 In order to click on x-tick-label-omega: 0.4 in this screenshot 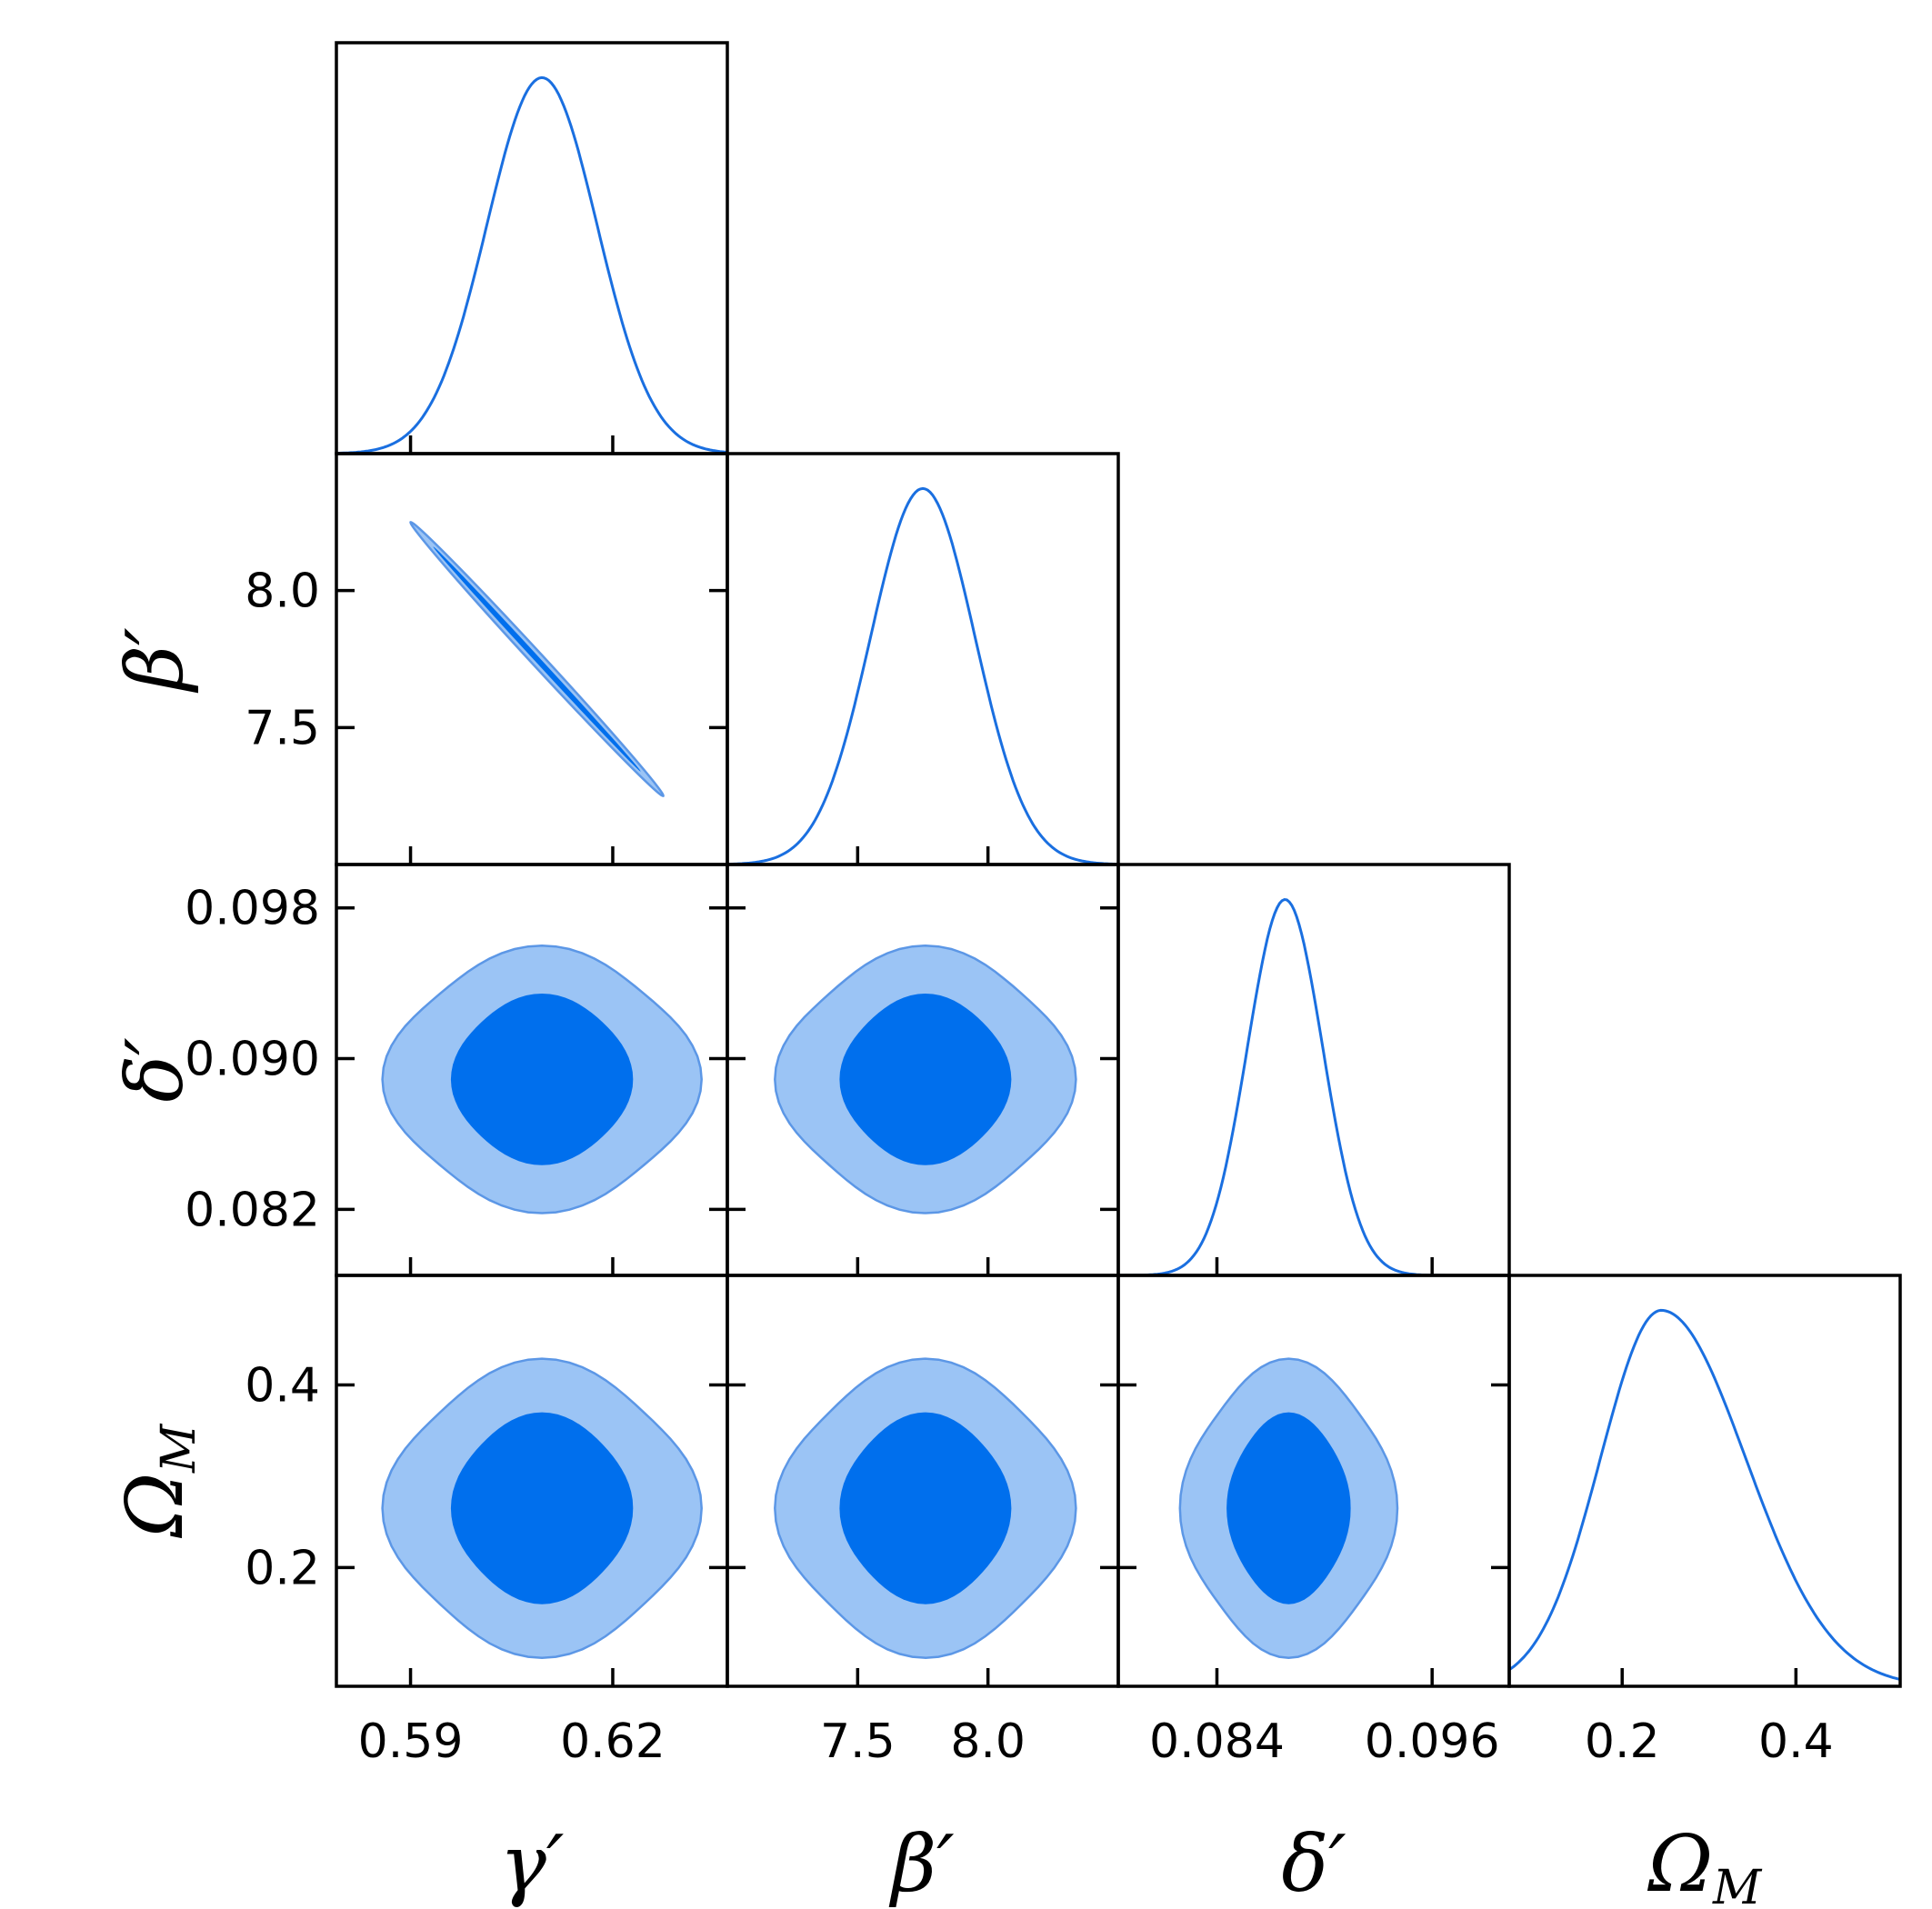, I will do `click(1796, 1741)`.